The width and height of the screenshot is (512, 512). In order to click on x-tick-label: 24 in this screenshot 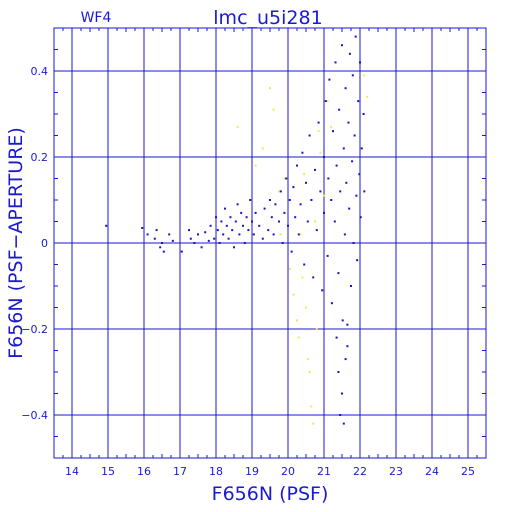, I will do `click(432, 471)`.